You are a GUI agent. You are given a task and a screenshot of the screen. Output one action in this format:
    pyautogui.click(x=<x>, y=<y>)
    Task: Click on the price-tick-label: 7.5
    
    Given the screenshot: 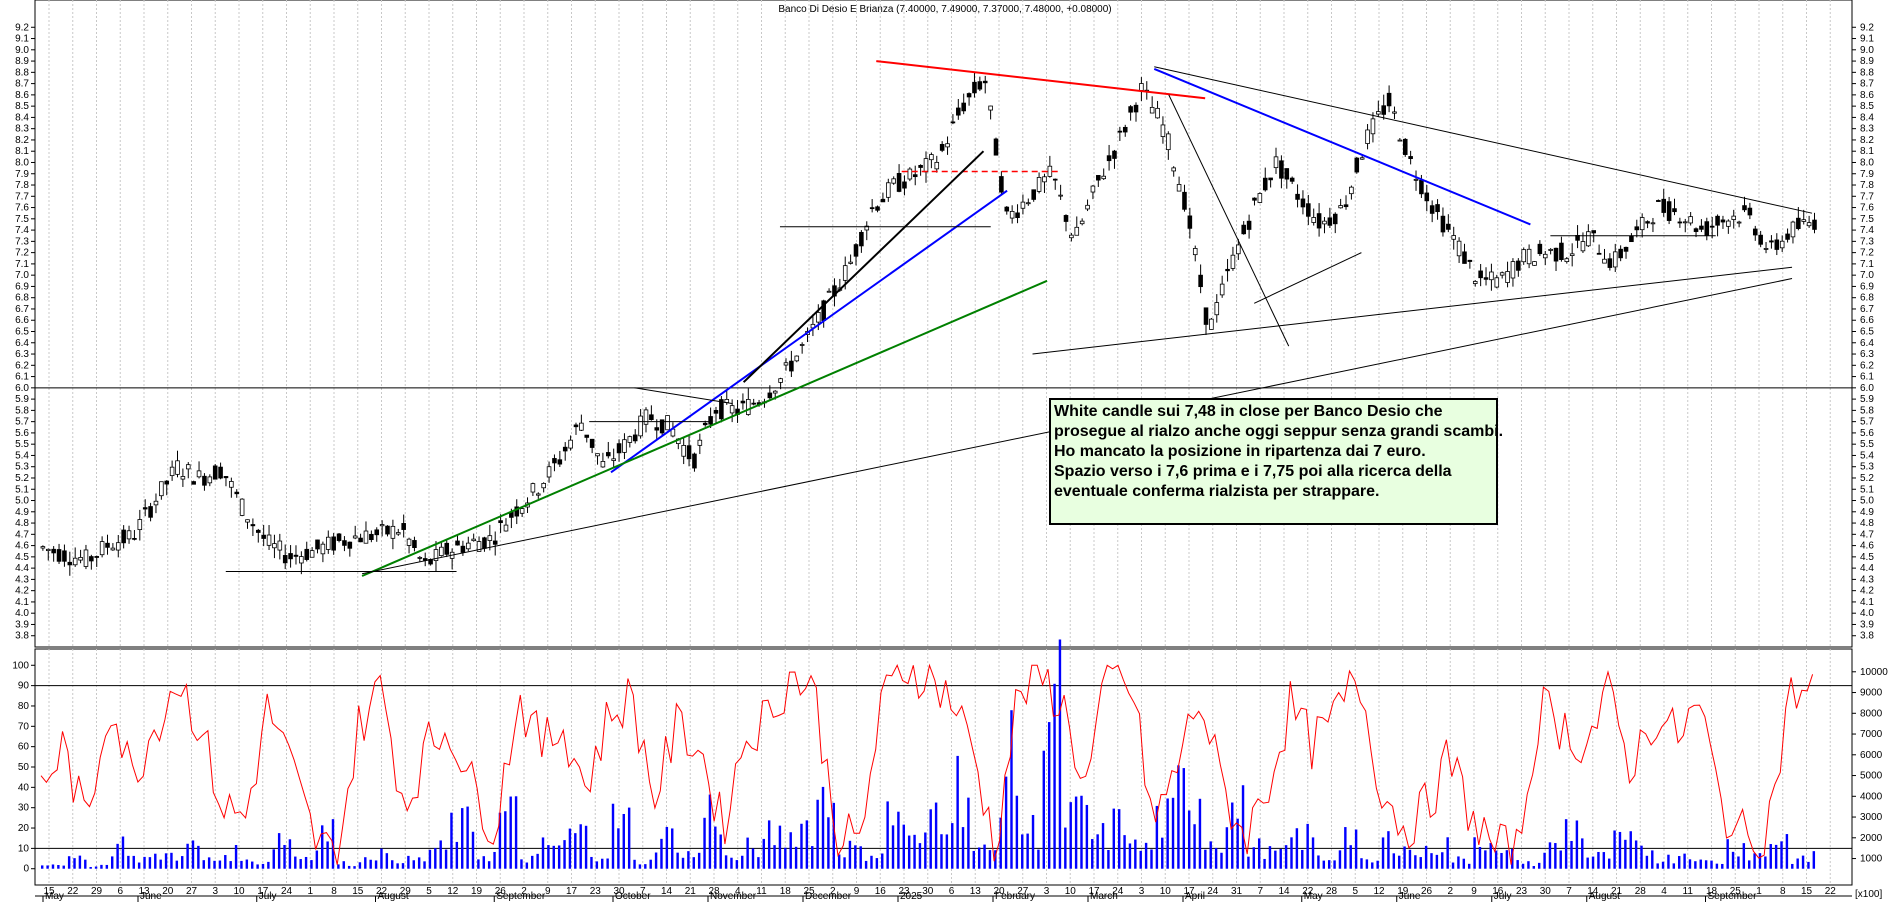 What is the action you would take?
    pyautogui.click(x=22, y=219)
    